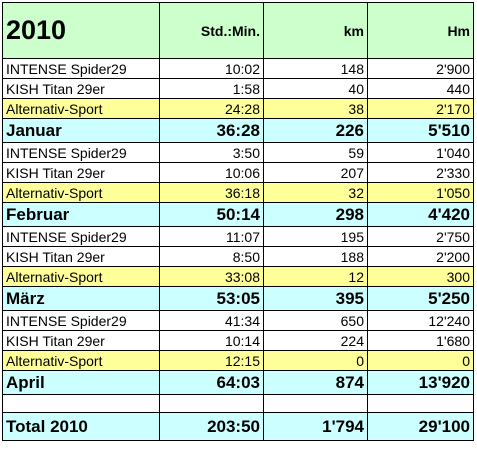  I want to click on cell: 53:05, so click(211, 298).